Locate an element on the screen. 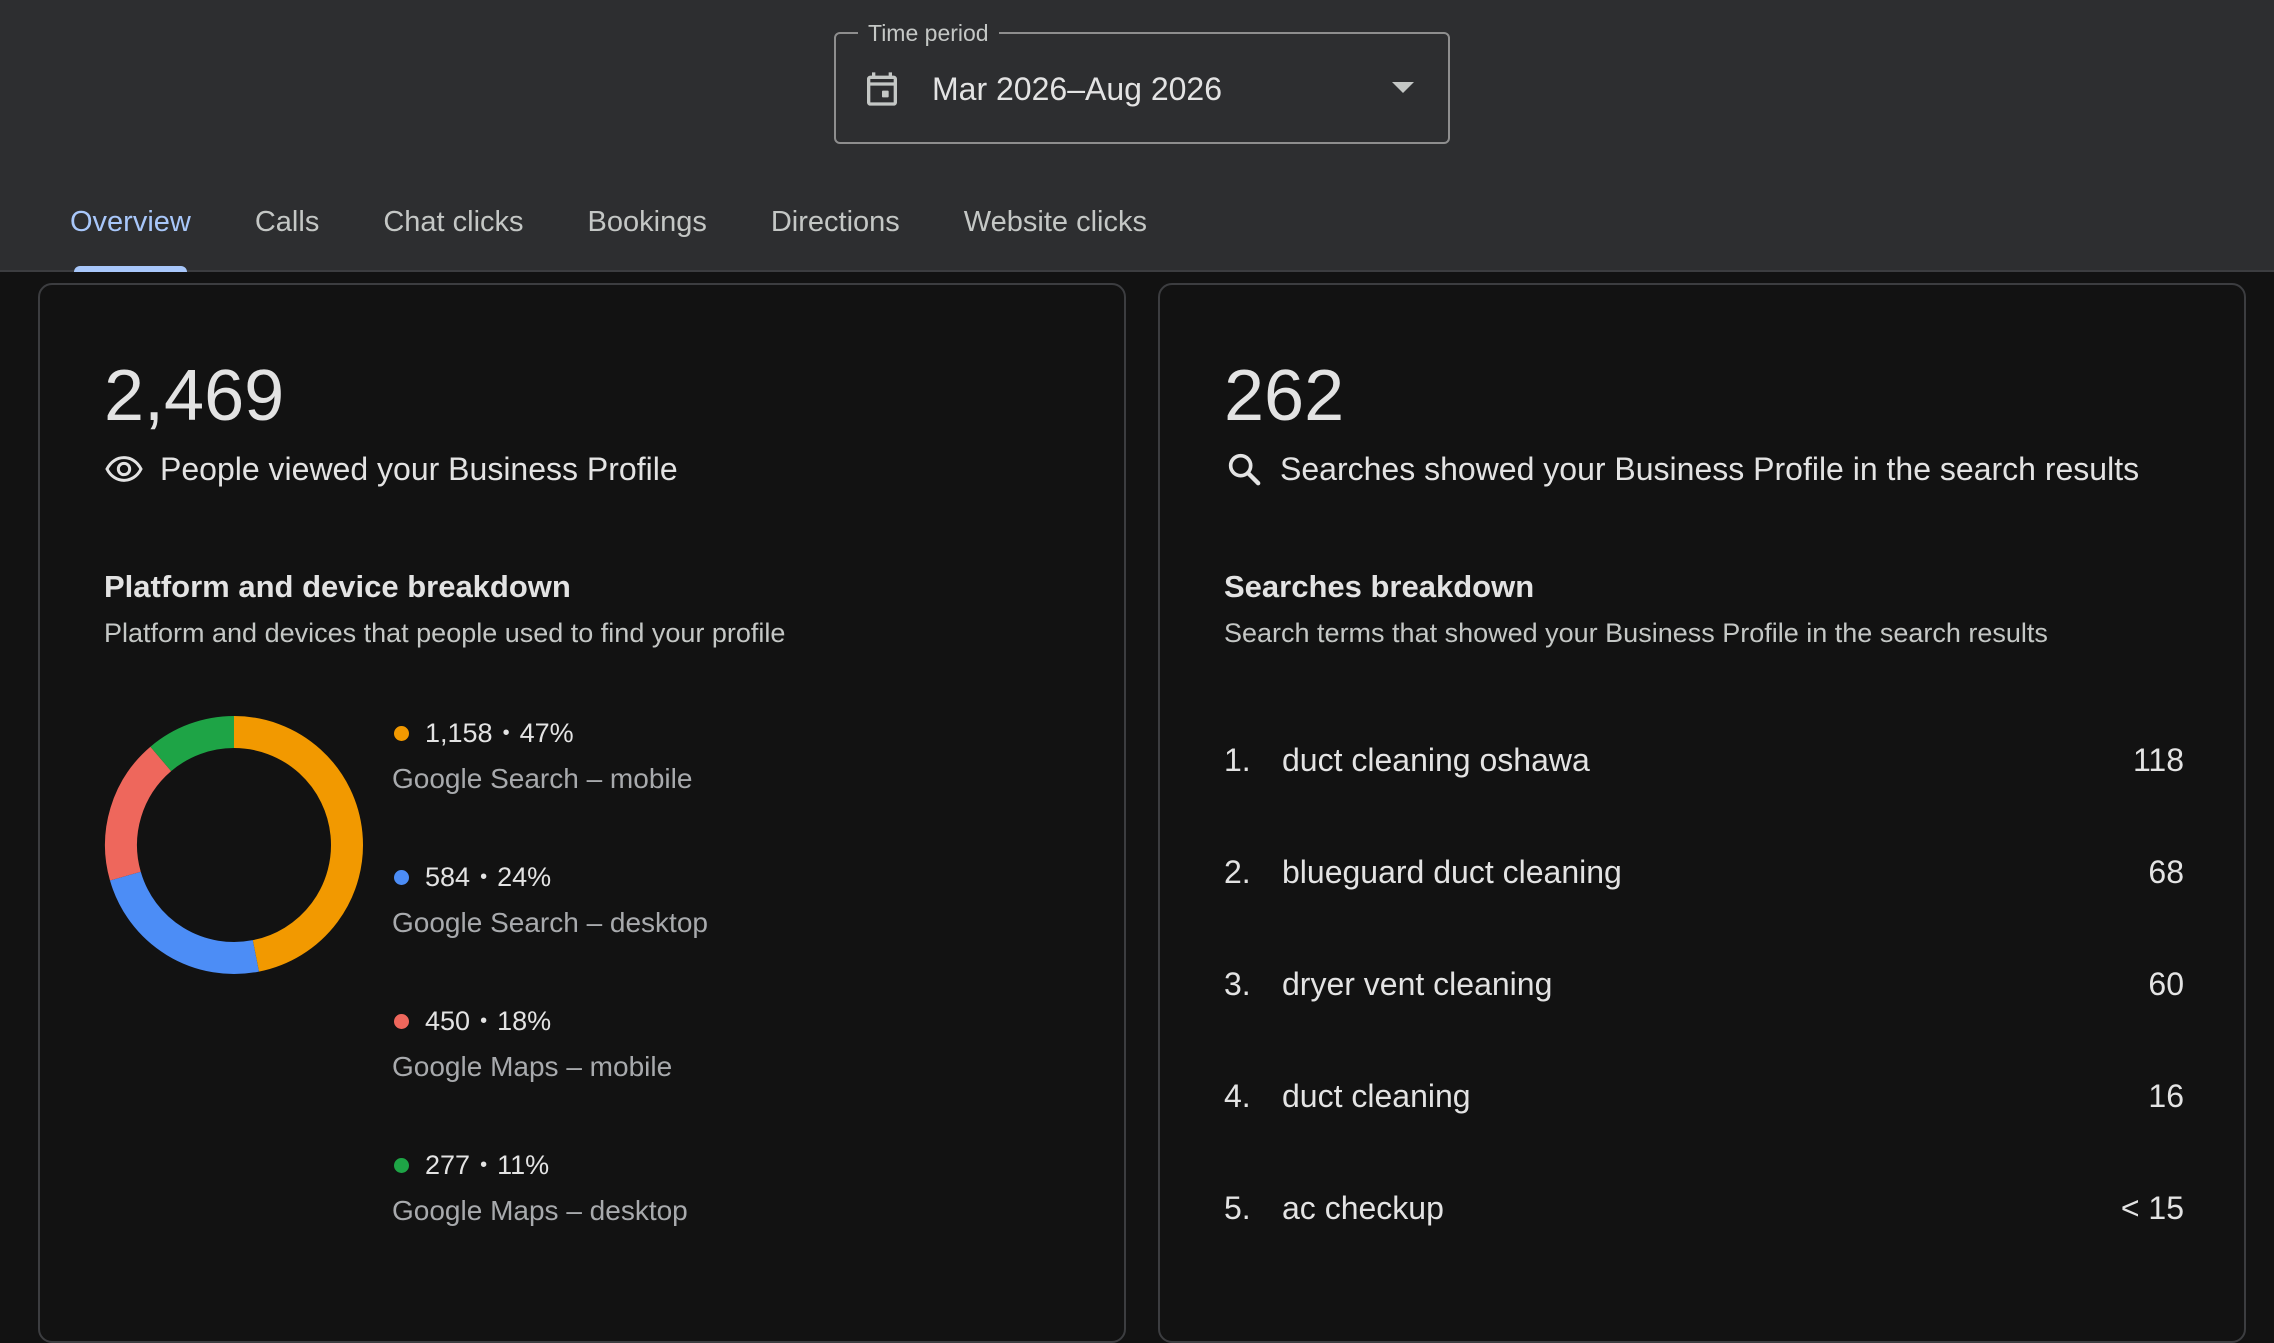  profile-views-metric: People viewed your Business Profile is located at coordinates (391, 469).